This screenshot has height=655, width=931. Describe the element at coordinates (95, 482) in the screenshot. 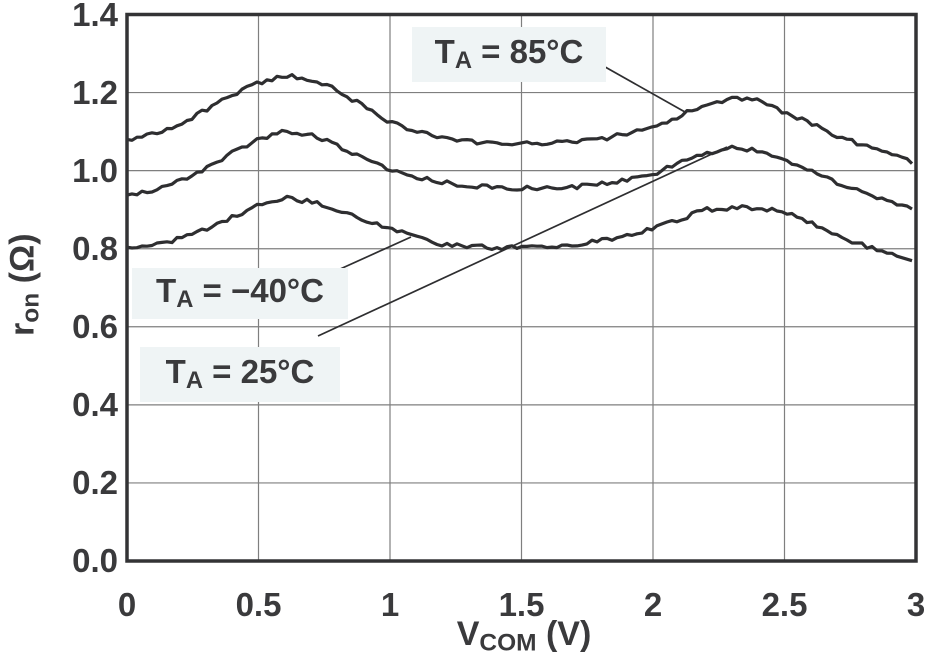

I see `y-tick-label: 0.2` at that location.